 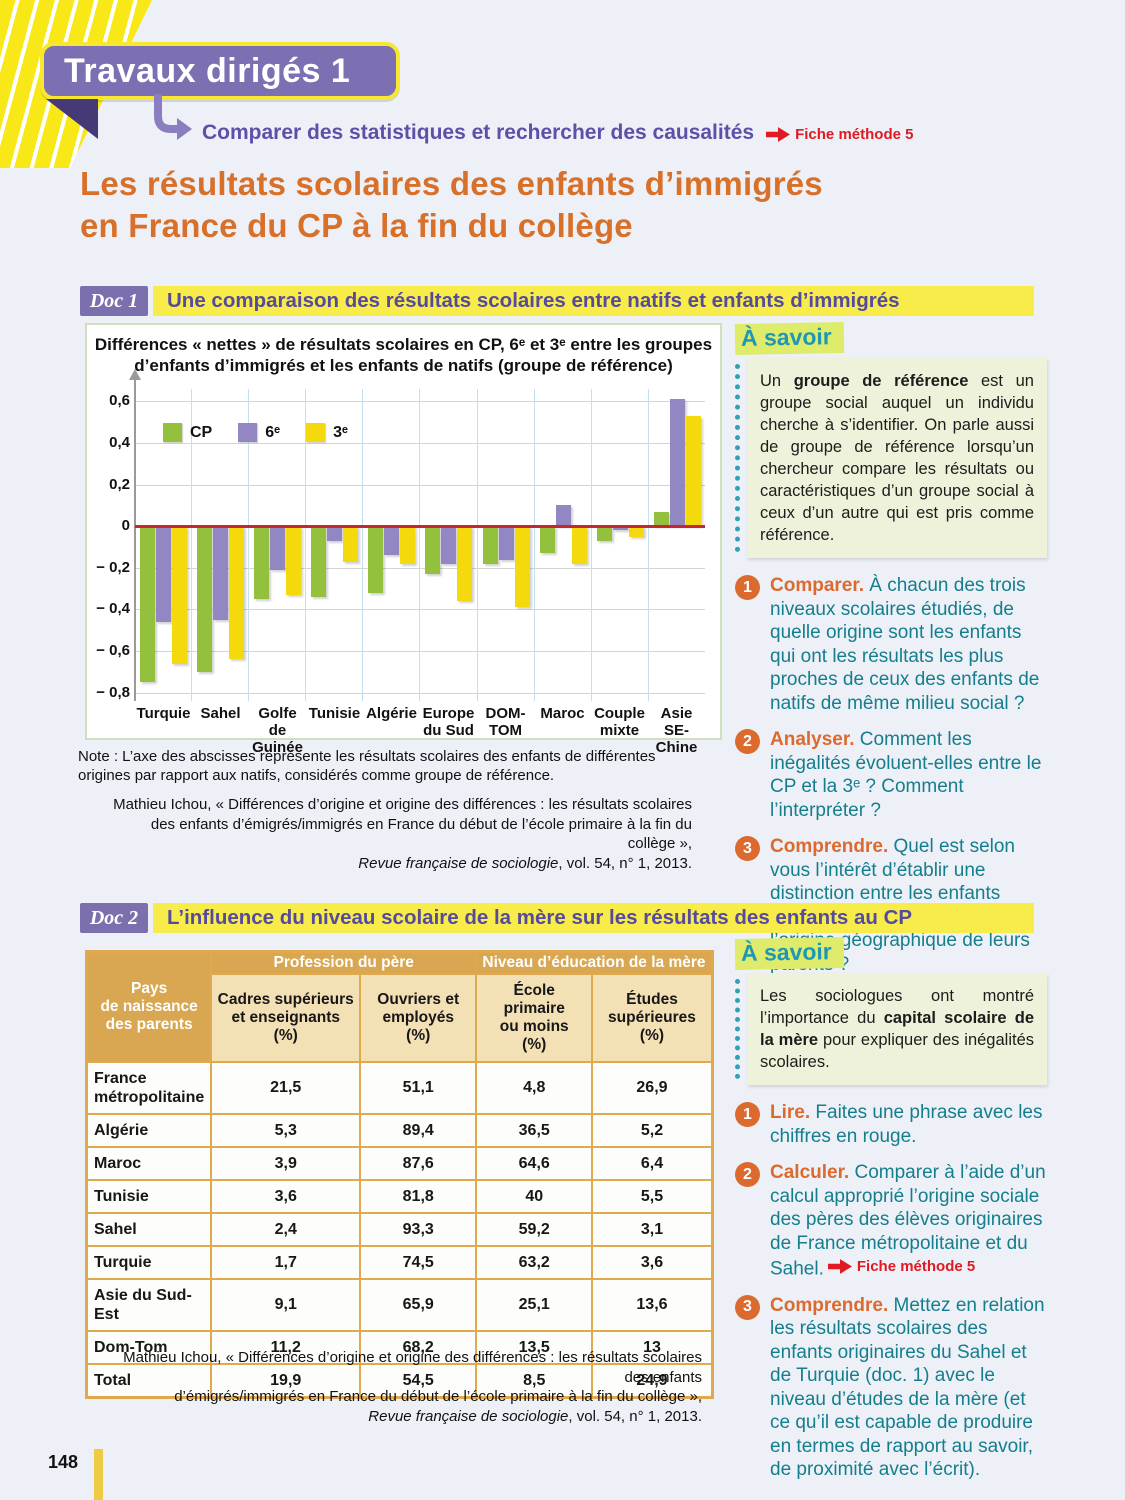 I want to click on question-verb: Comparer., so click(x=817, y=585).